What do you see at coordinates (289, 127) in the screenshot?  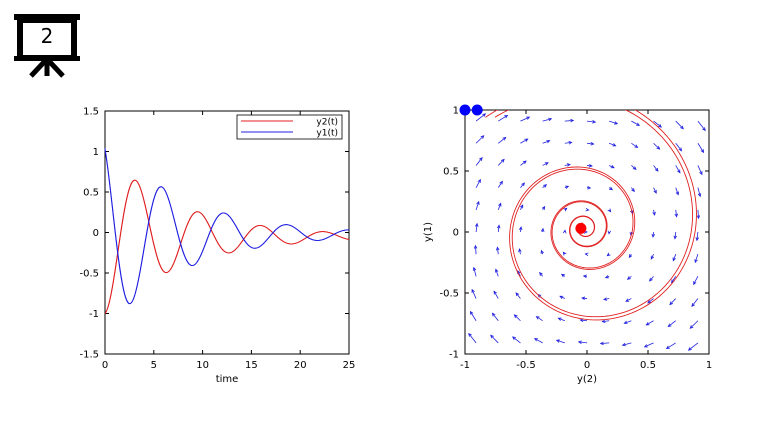 I see `legend-box` at bounding box center [289, 127].